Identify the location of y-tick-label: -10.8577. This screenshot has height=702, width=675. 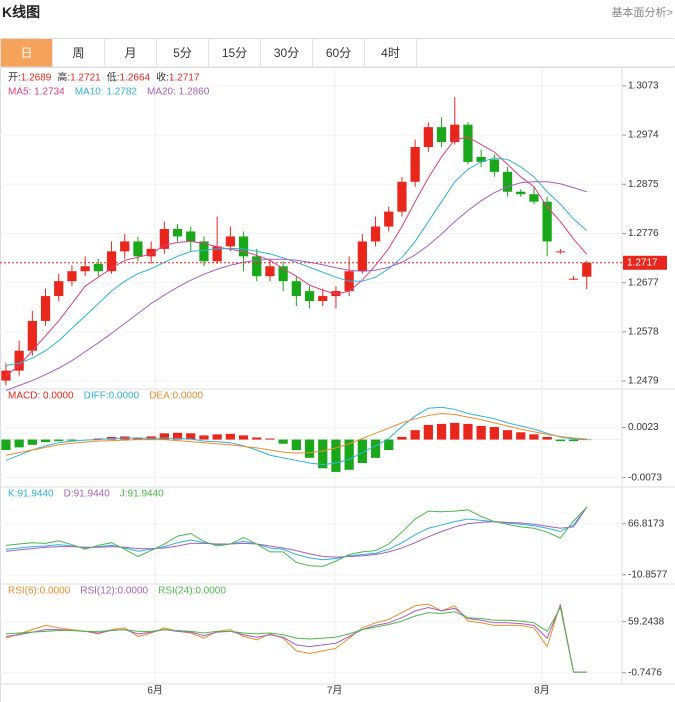
(648, 574).